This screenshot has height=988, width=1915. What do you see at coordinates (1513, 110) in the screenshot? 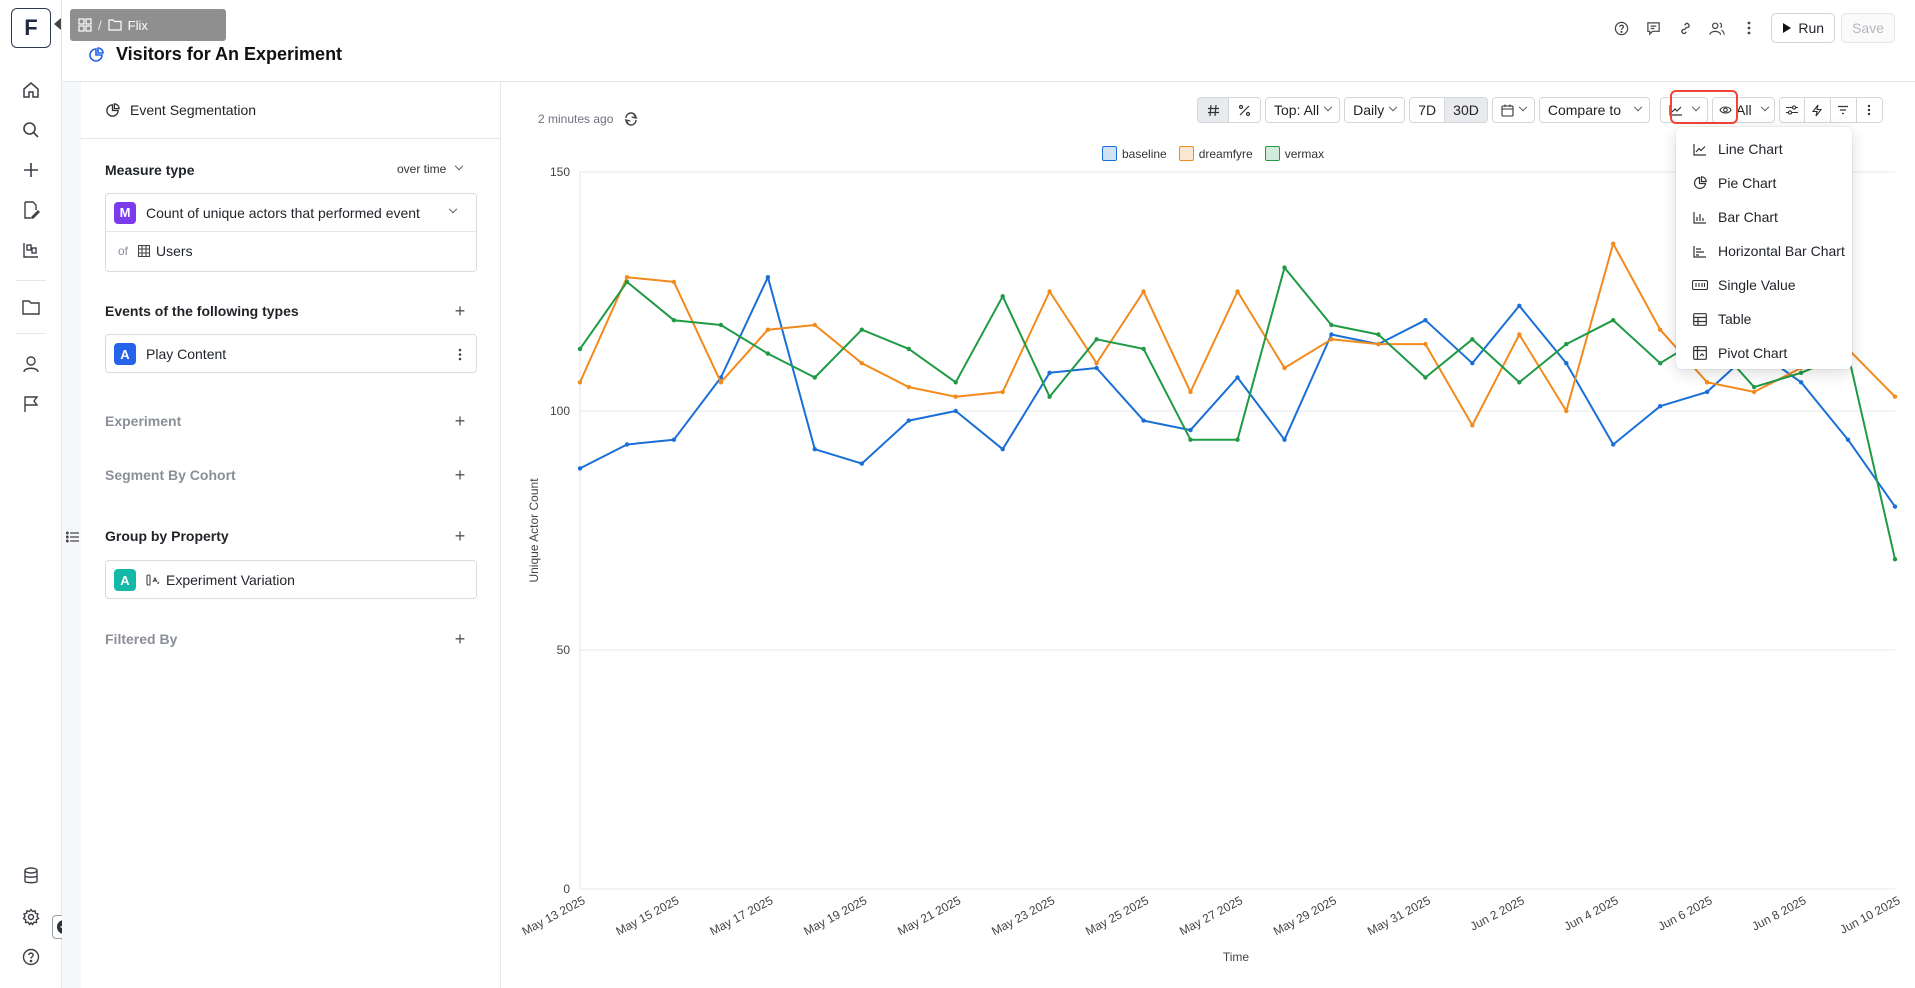
I see `date-range-picker` at bounding box center [1513, 110].